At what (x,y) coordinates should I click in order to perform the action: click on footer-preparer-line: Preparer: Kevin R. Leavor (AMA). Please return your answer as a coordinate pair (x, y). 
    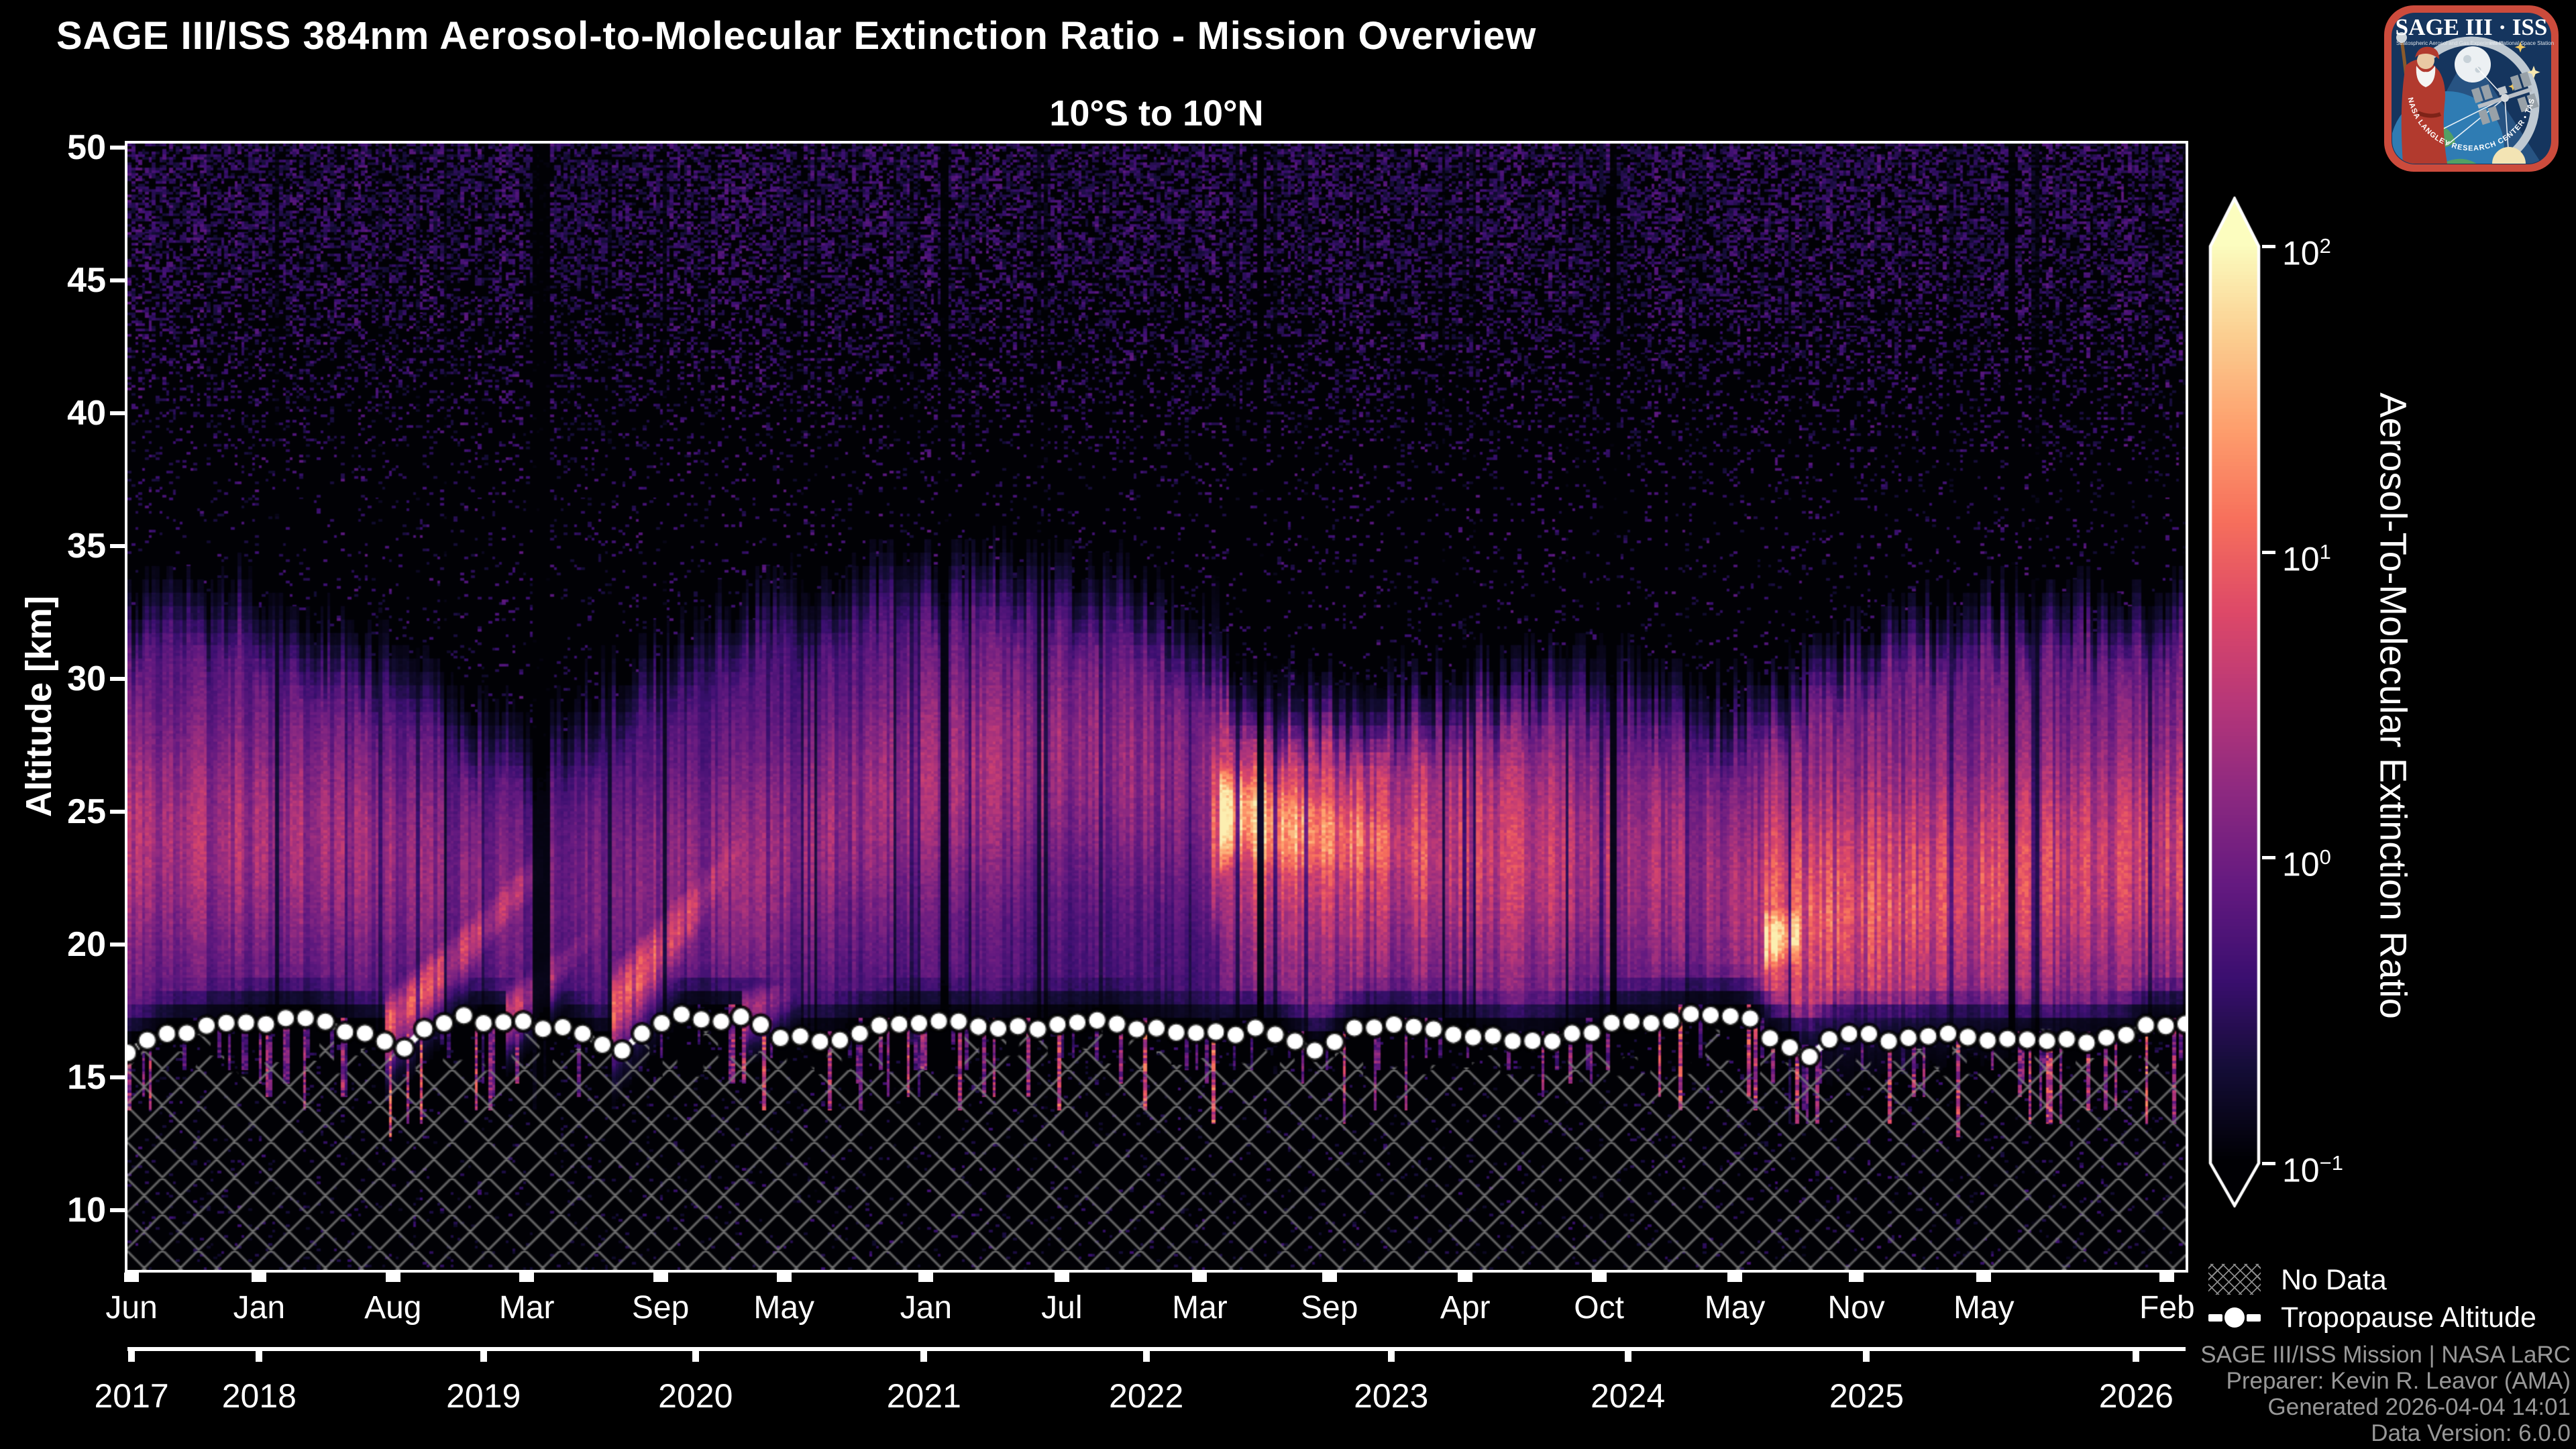
    Looking at the image, I should click on (2398, 1381).